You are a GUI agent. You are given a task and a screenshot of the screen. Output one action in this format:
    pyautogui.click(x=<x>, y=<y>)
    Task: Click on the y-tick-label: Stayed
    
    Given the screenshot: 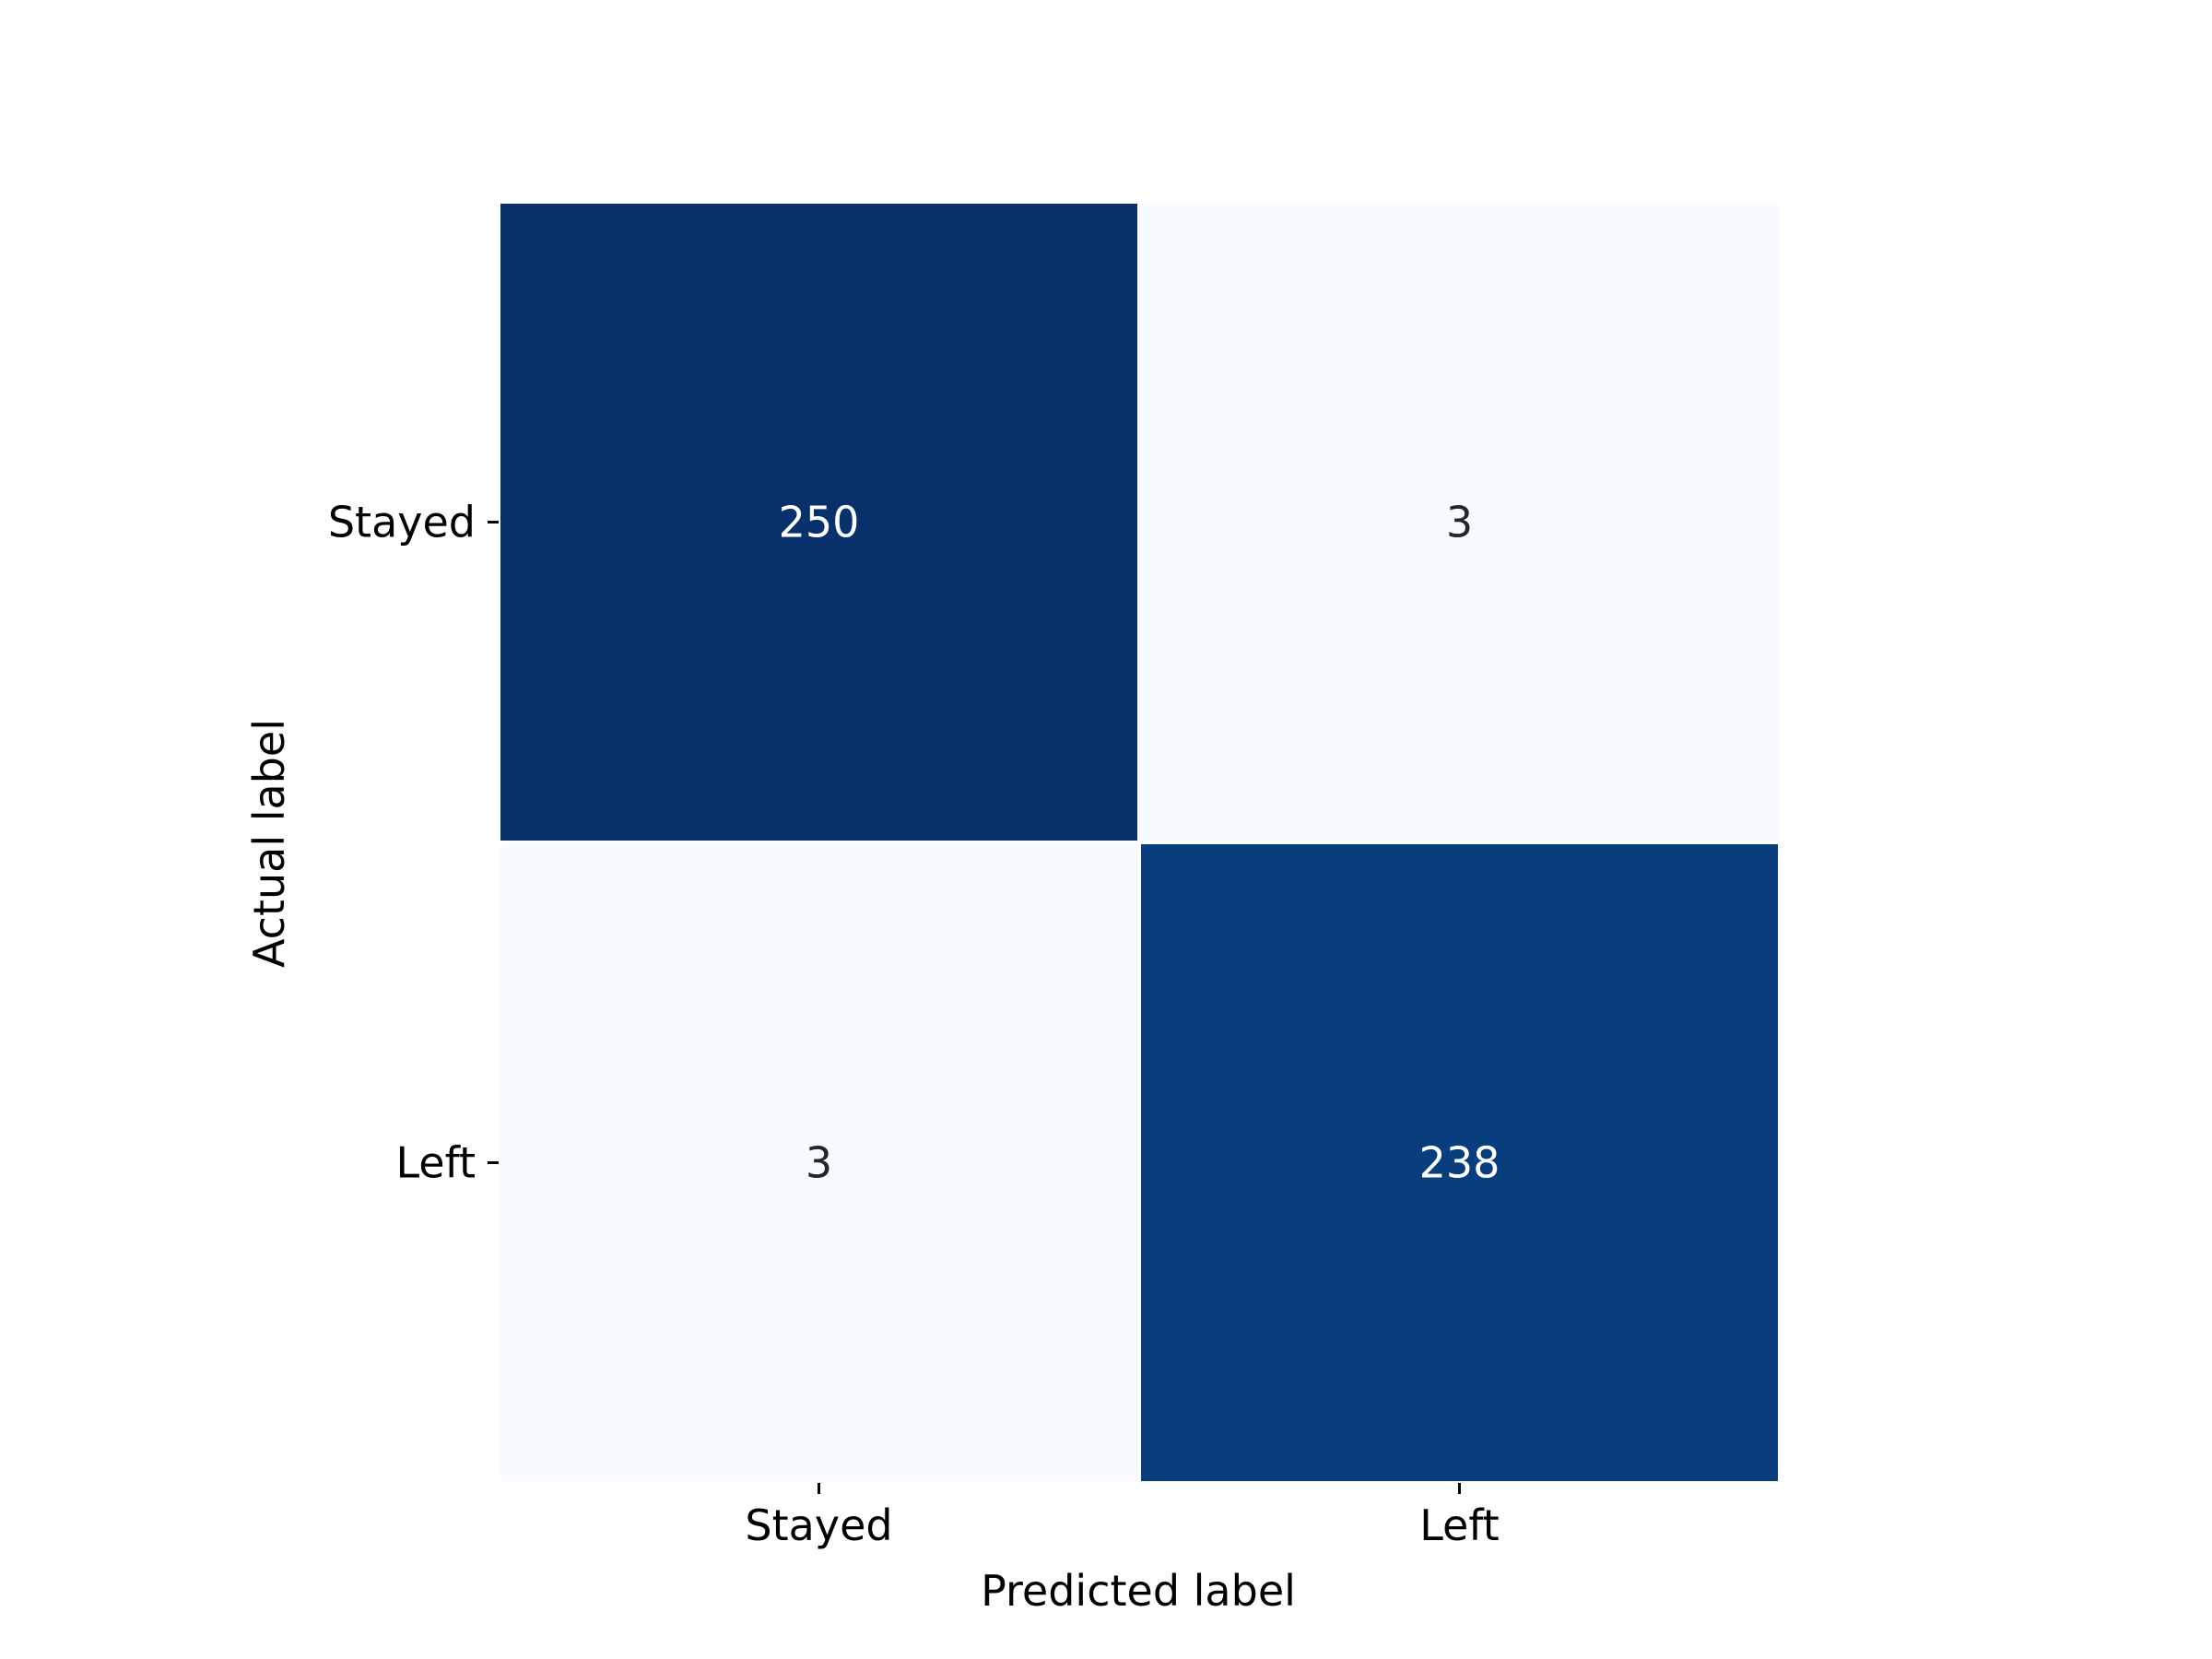 What is the action you would take?
    pyautogui.click(x=402, y=522)
    